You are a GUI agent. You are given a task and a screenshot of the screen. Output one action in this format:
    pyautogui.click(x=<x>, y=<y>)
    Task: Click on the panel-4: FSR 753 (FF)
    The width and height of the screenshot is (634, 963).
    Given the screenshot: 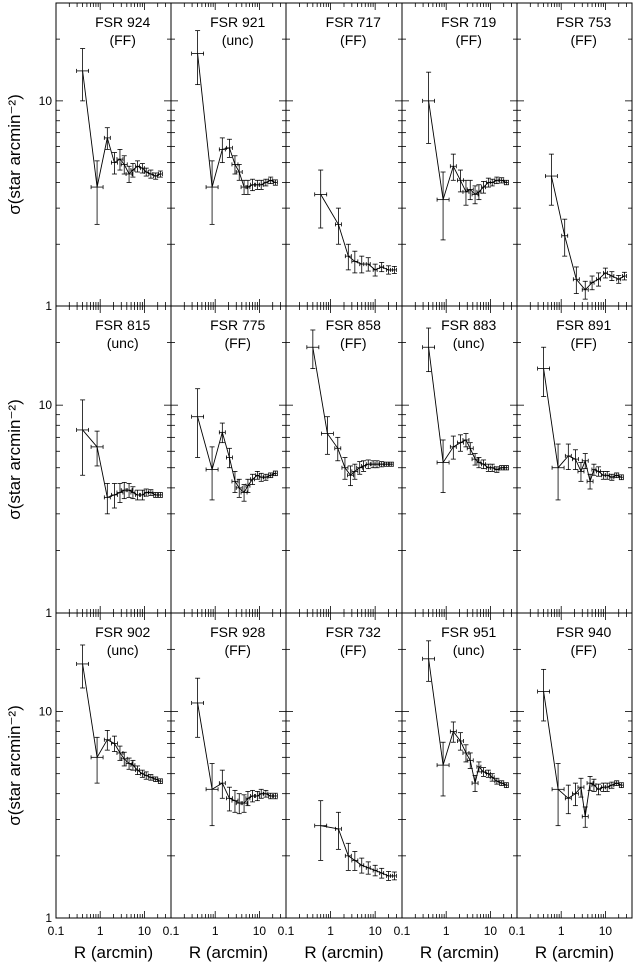 What is the action you would take?
    pyautogui.click(x=574, y=154)
    